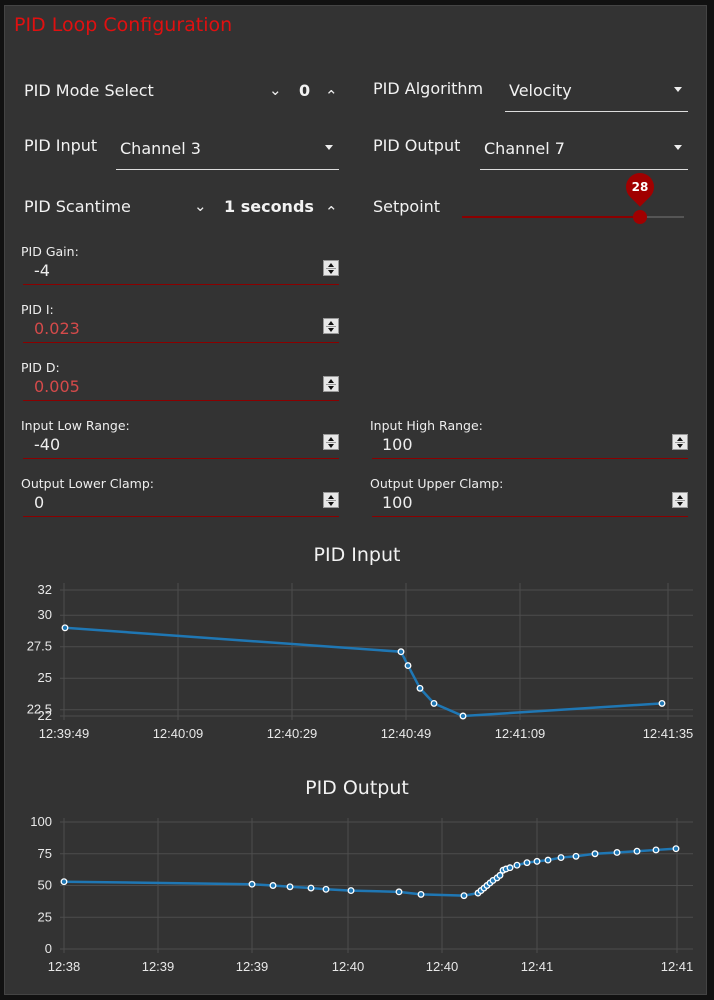 Image resolution: width=714 pixels, height=1000 pixels. What do you see at coordinates (42, 270) in the screenshot?
I see `pid-gain-value: -4` at bounding box center [42, 270].